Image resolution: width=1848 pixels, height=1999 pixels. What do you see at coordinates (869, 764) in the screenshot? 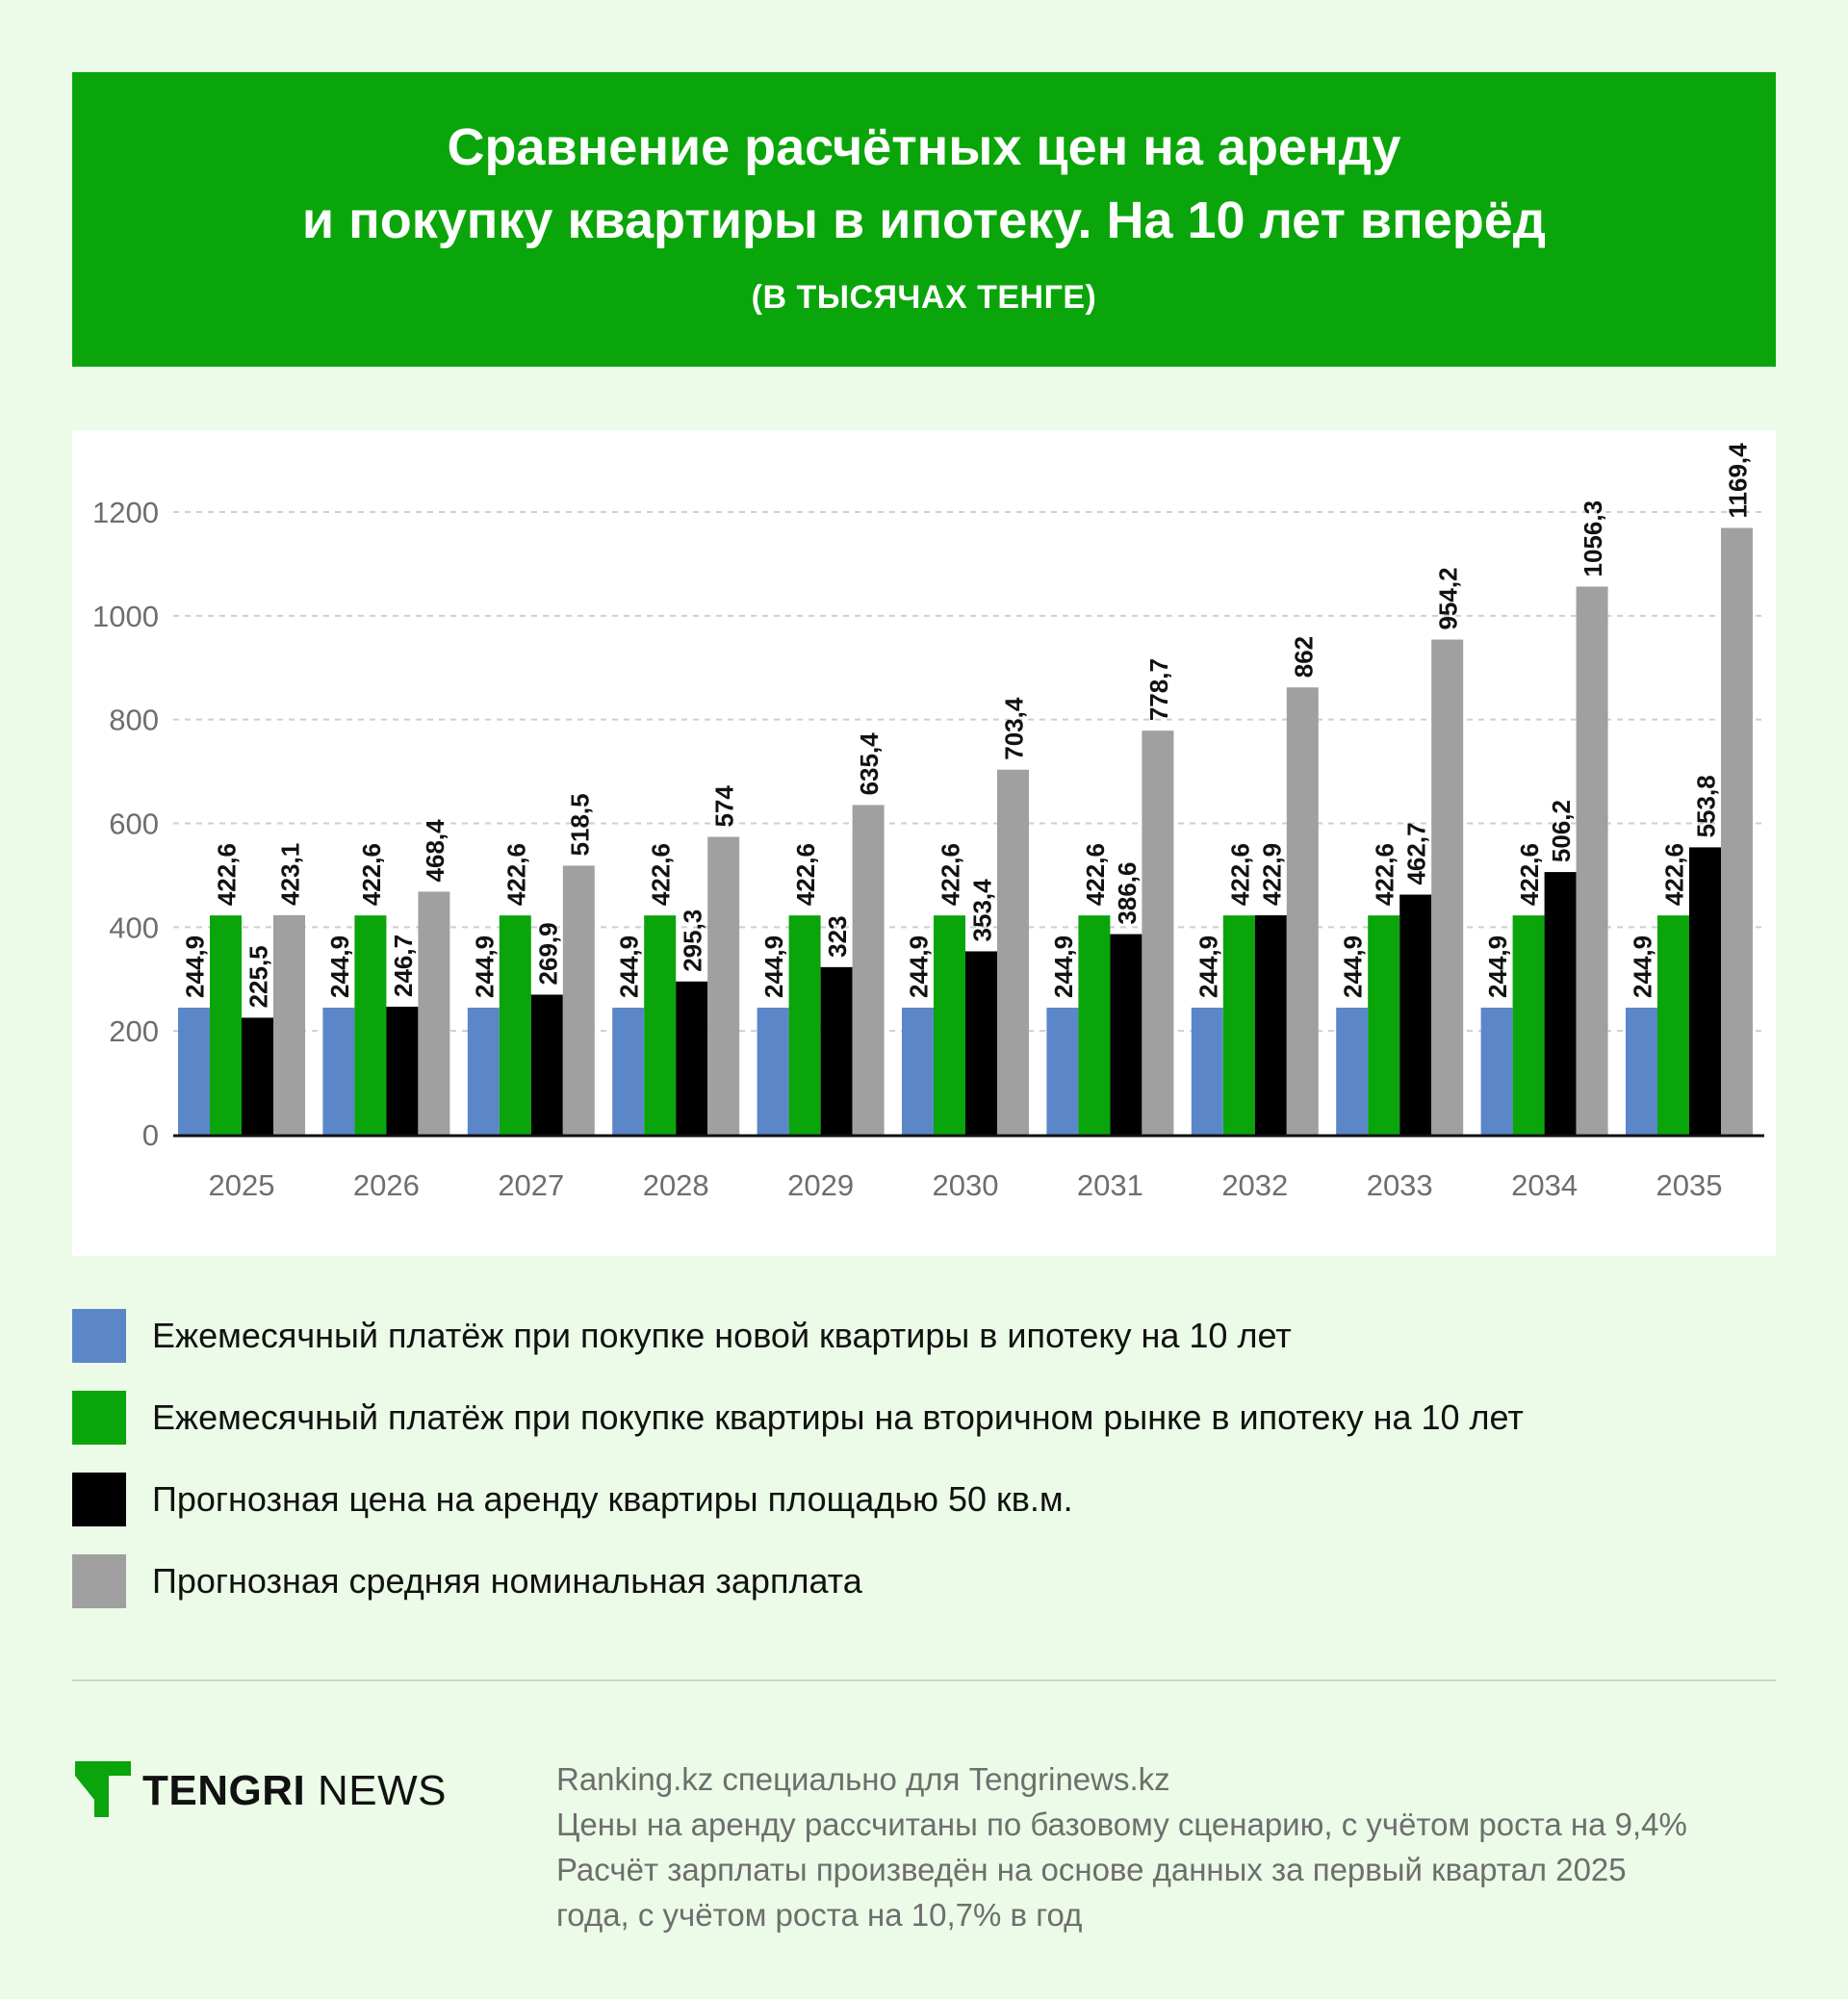
I see `data-label: 635,4` at bounding box center [869, 764].